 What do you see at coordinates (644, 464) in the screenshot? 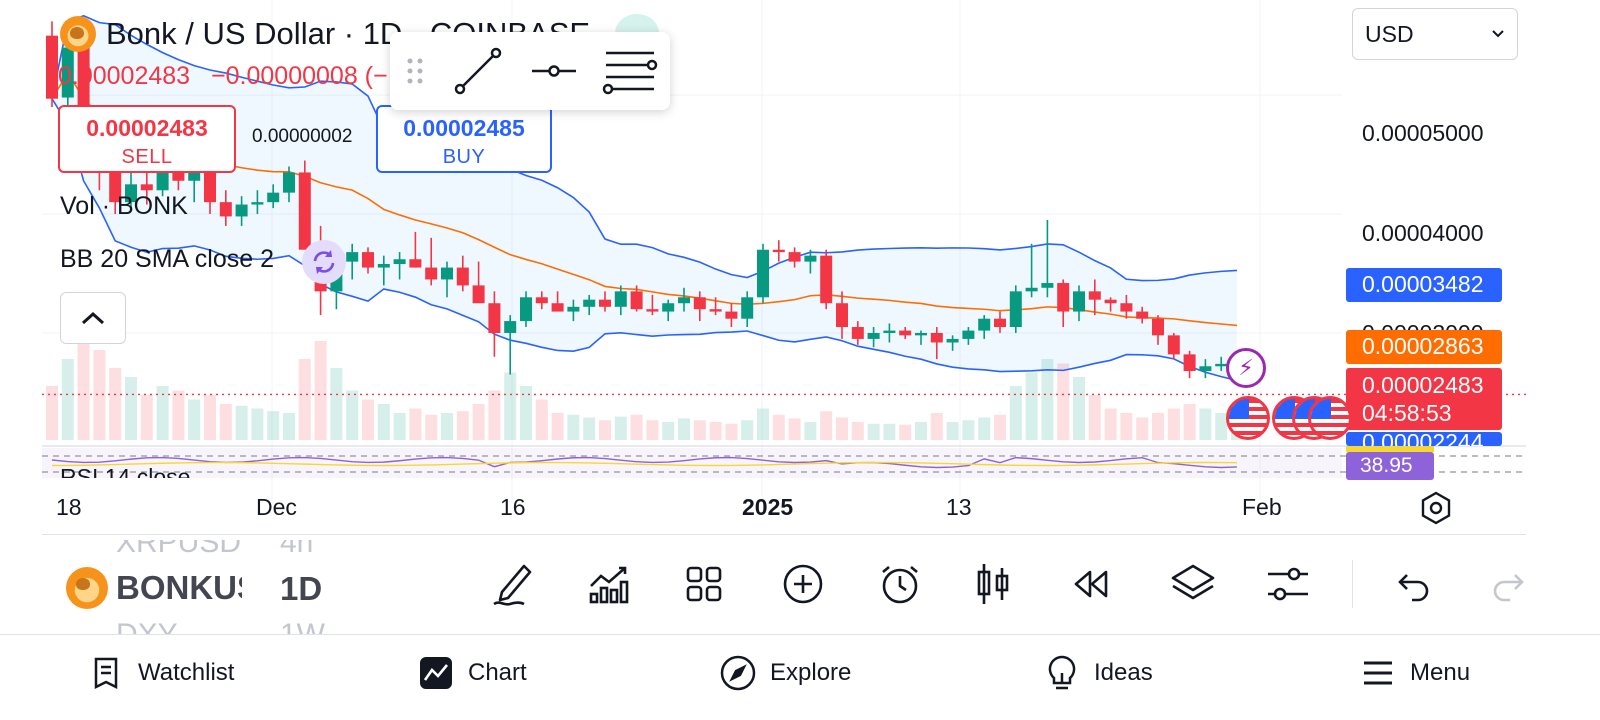
I see `rsi-ma-line` at bounding box center [644, 464].